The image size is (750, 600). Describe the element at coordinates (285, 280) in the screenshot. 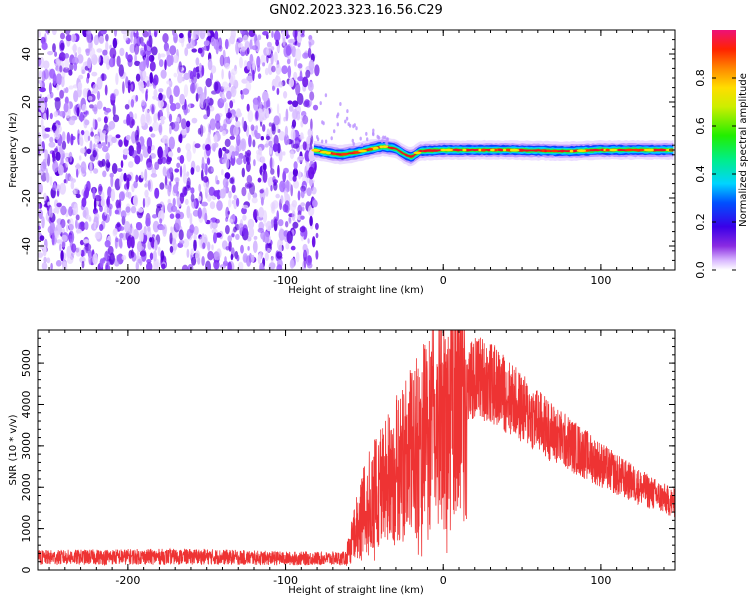

I see `spectrogram-x-tick-label: -100` at that location.